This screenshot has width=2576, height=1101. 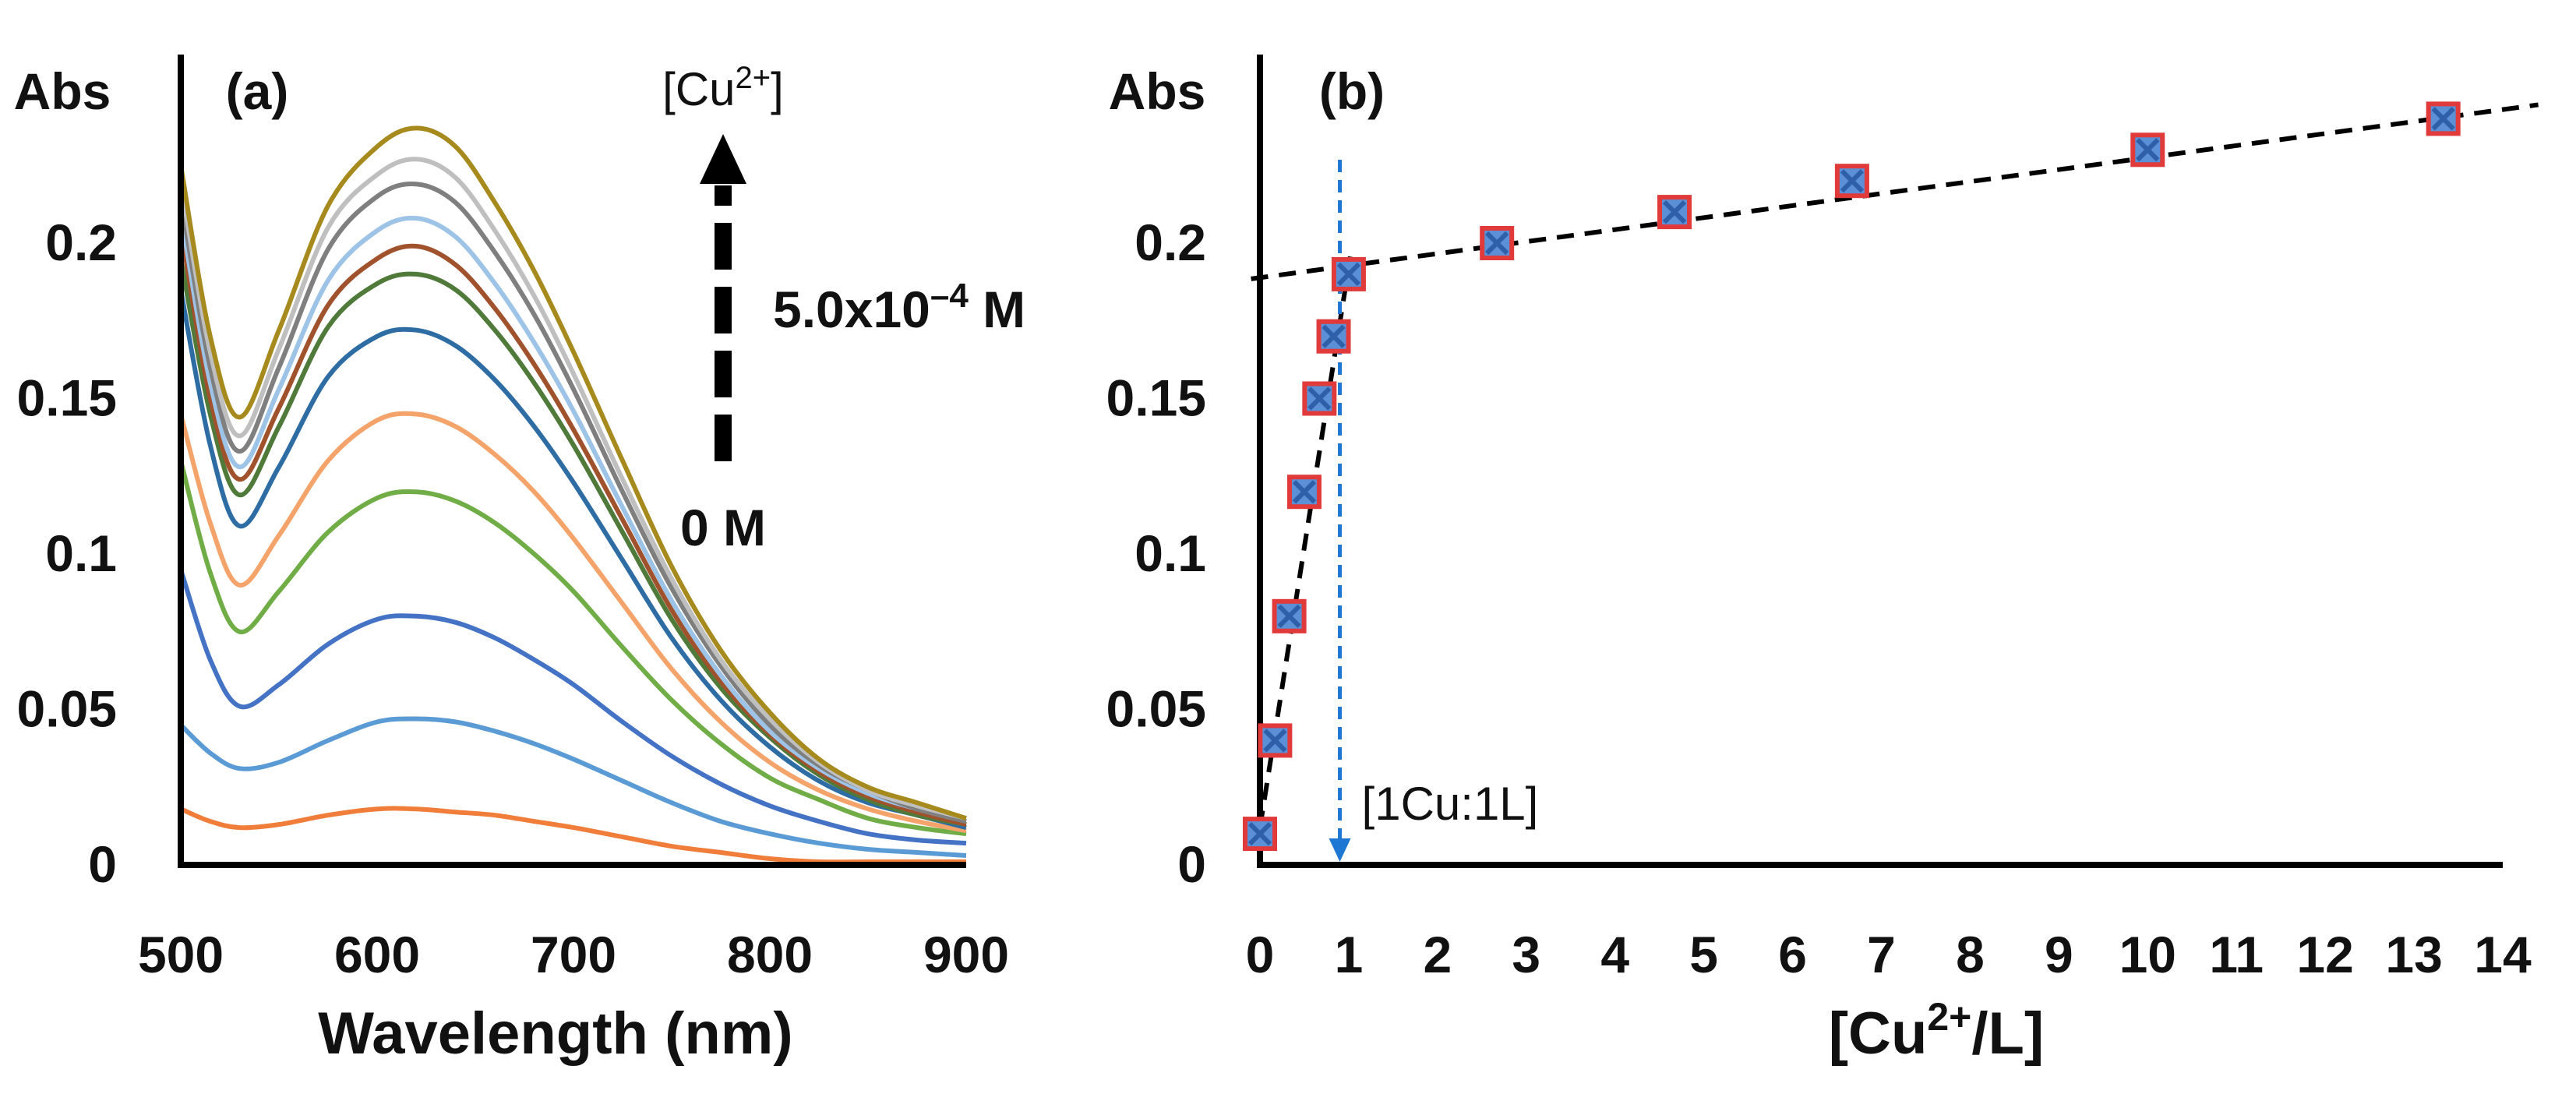 What do you see at coordinates (1970, 954) in the screenshot?
I see `x-tick-label: 8` at bounding box center [1970, 954].